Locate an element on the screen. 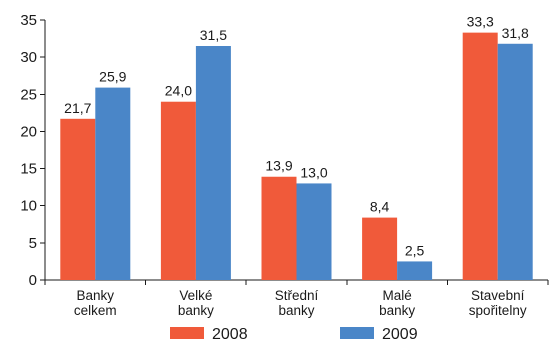  data-label: 2,5 is located at coordinates (415, 250).